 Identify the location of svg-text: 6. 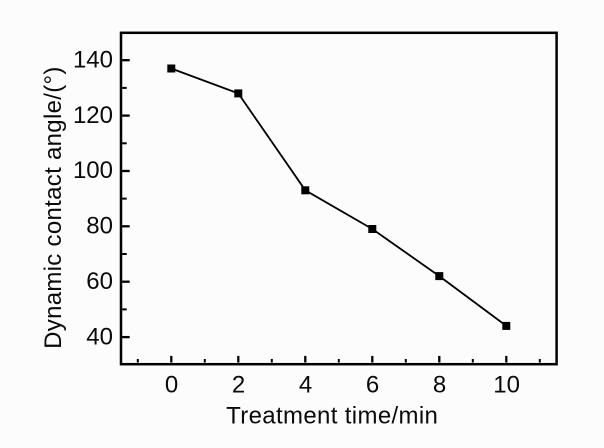
(372, 384).